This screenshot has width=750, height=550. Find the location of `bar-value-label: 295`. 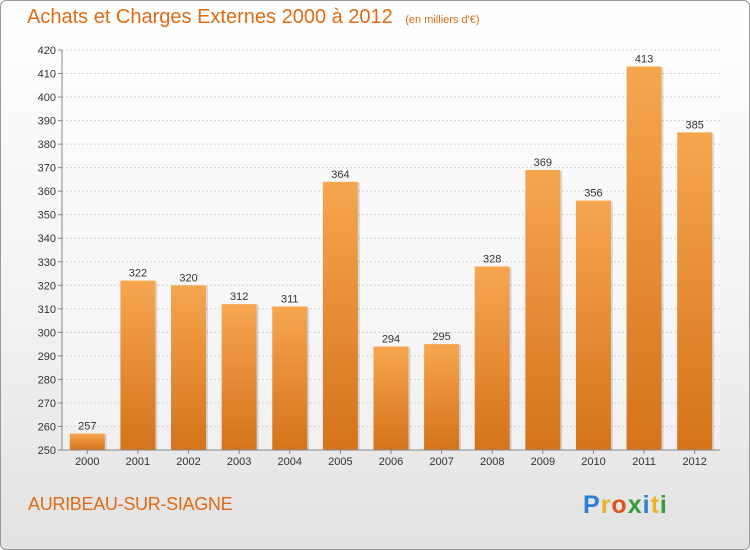

bar-value-label: 295 is located at coordinates (441, 337).